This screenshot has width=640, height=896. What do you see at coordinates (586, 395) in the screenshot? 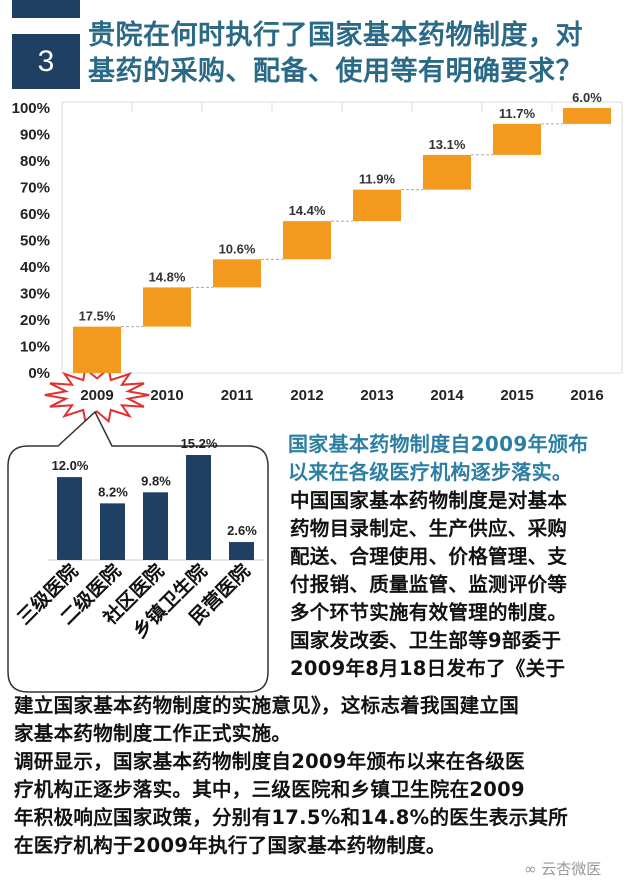
I see `x-tick-label: 2016` at bounding box center [586, 395].